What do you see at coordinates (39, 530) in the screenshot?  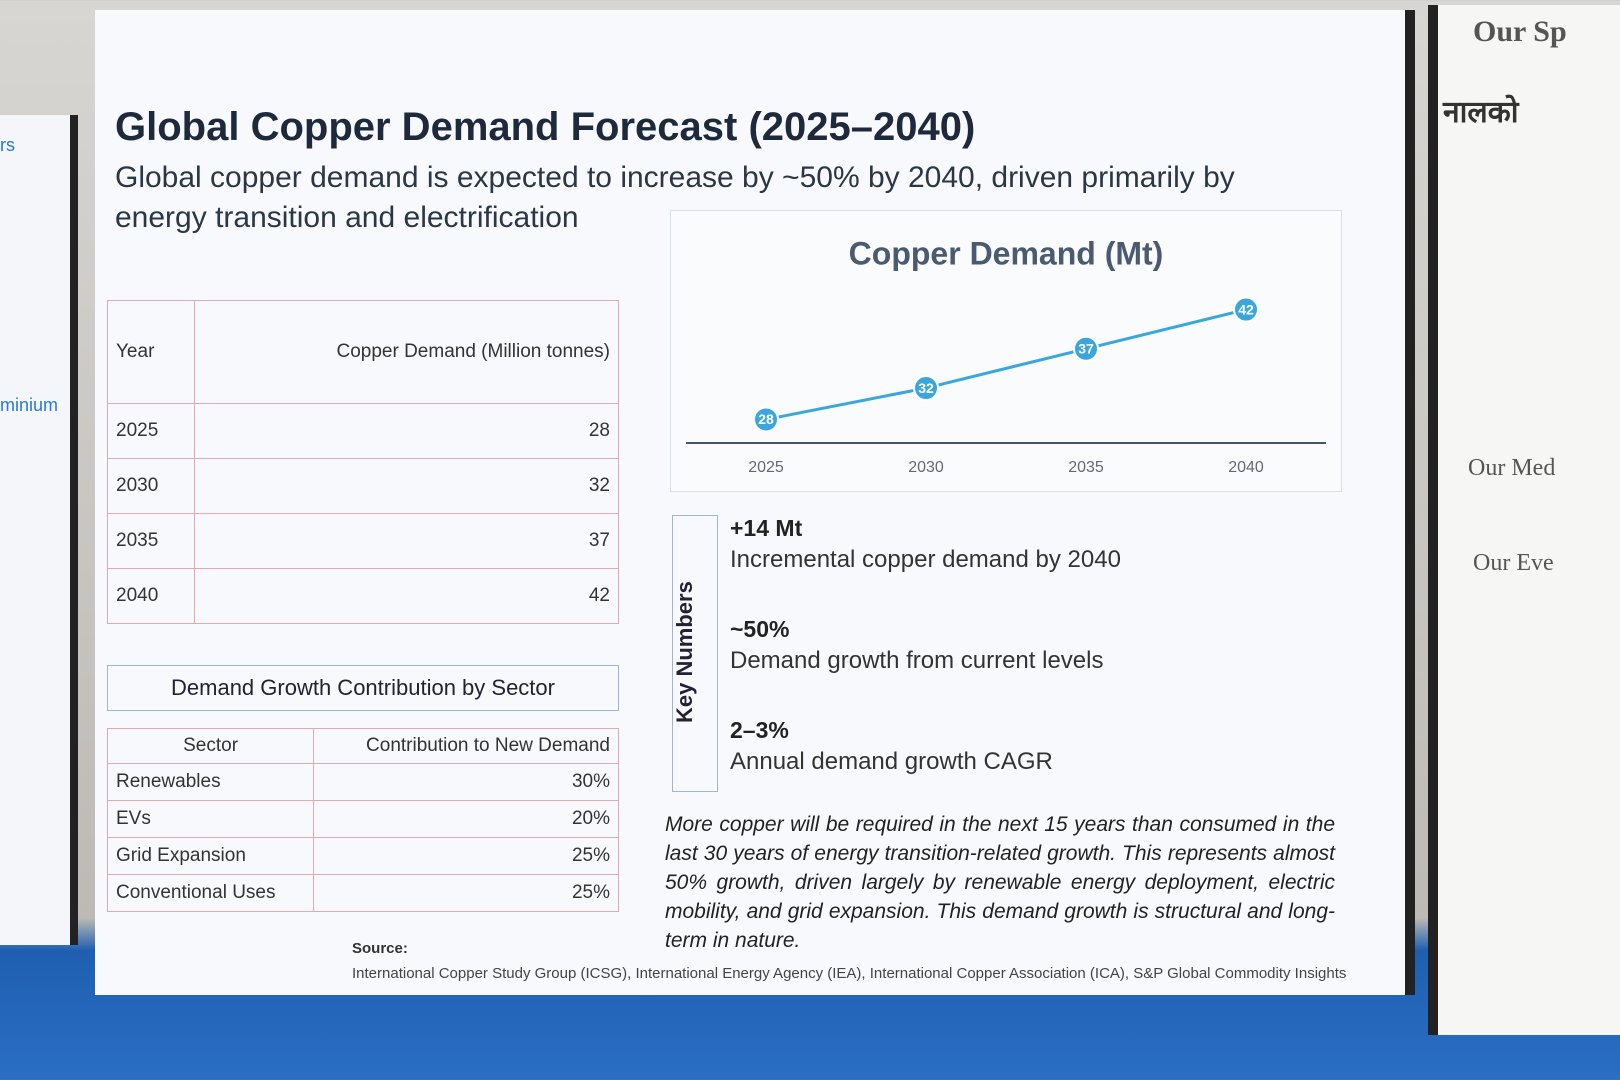 I see `left-screen: rs minium` at bounding box center [39, 530].